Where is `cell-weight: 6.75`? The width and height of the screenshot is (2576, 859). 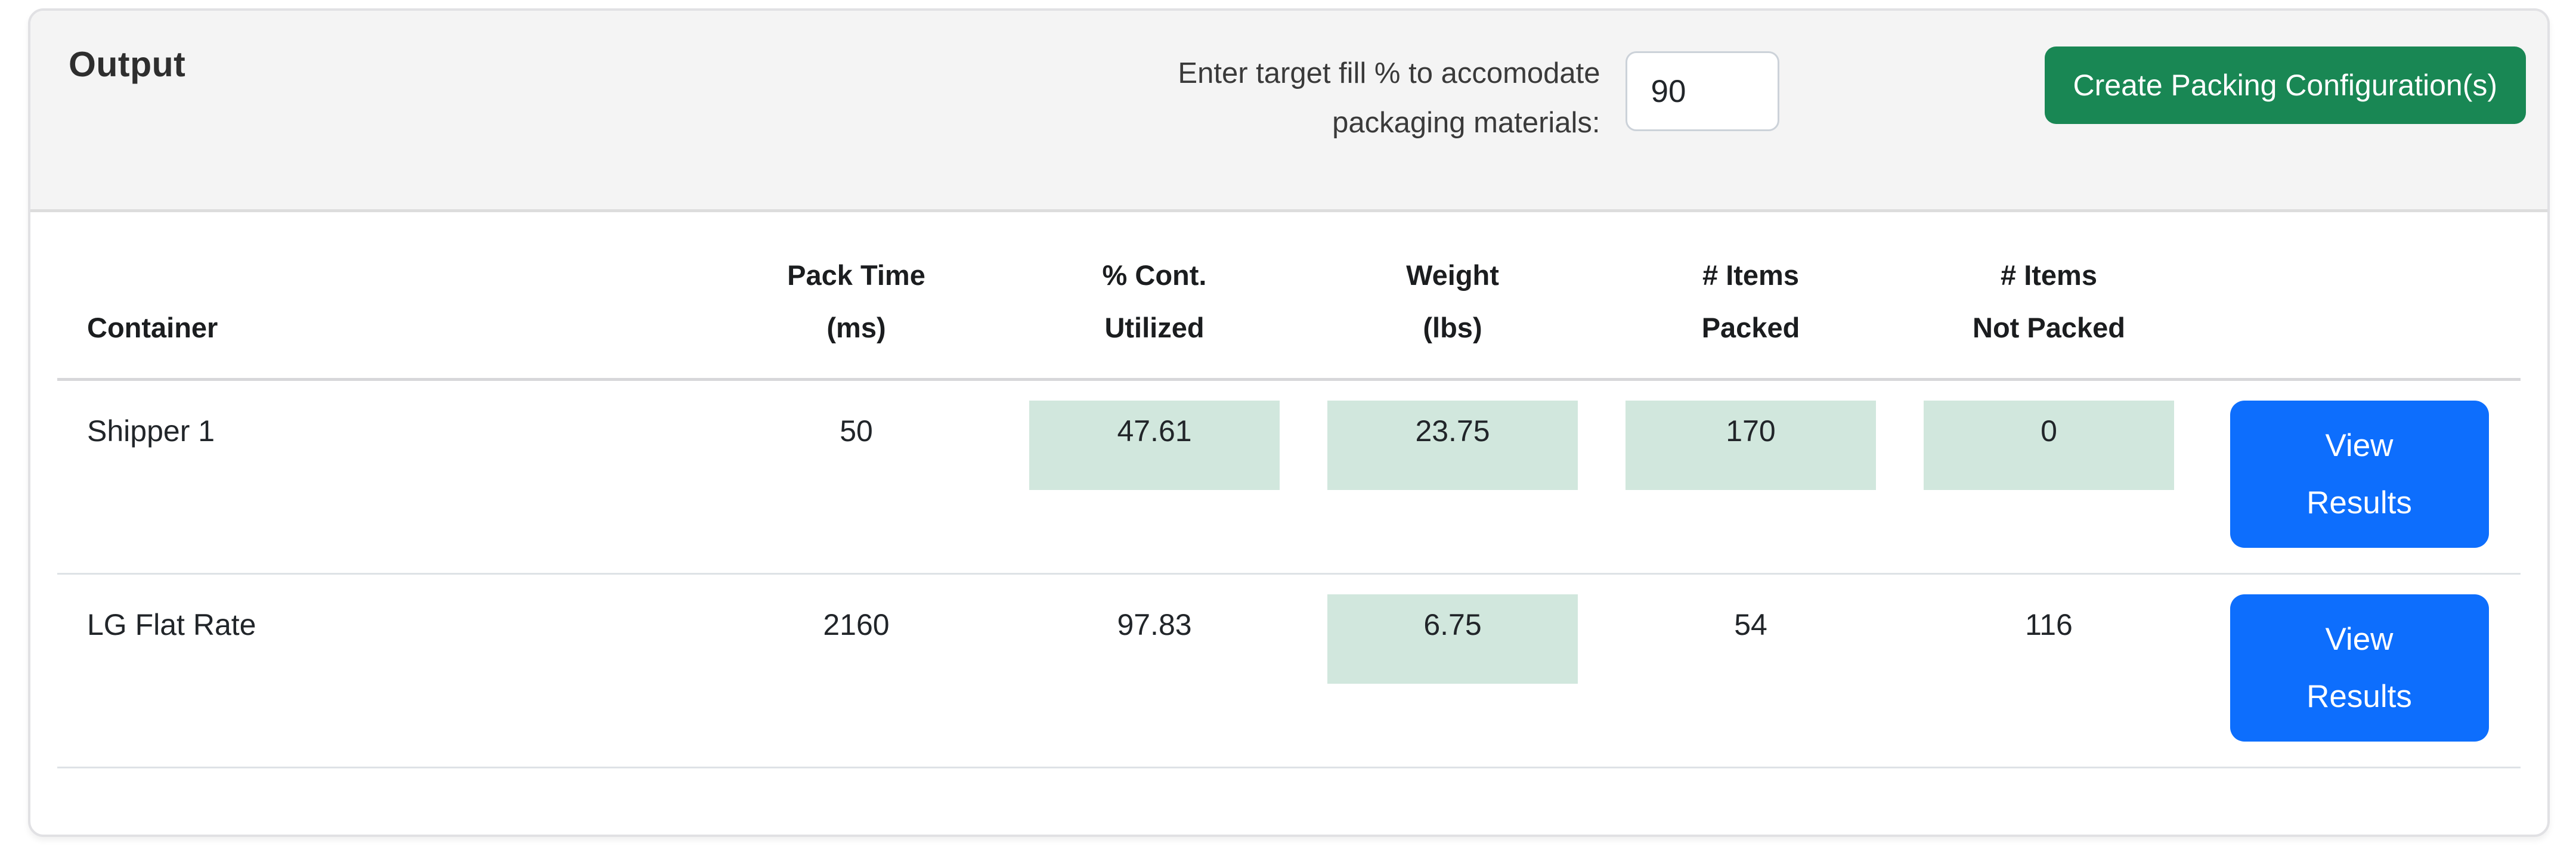
cell-weight: 6.75 is located at coordinates (1453, 671).